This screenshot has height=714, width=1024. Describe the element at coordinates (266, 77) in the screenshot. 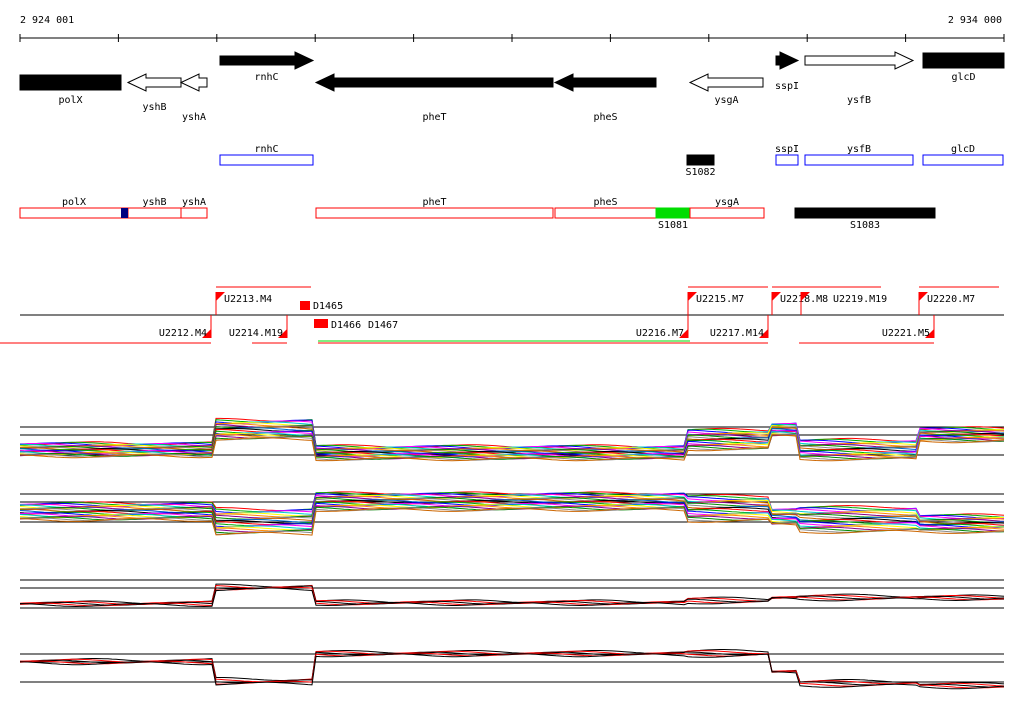

I see `gene-label: rnhC` at that location.